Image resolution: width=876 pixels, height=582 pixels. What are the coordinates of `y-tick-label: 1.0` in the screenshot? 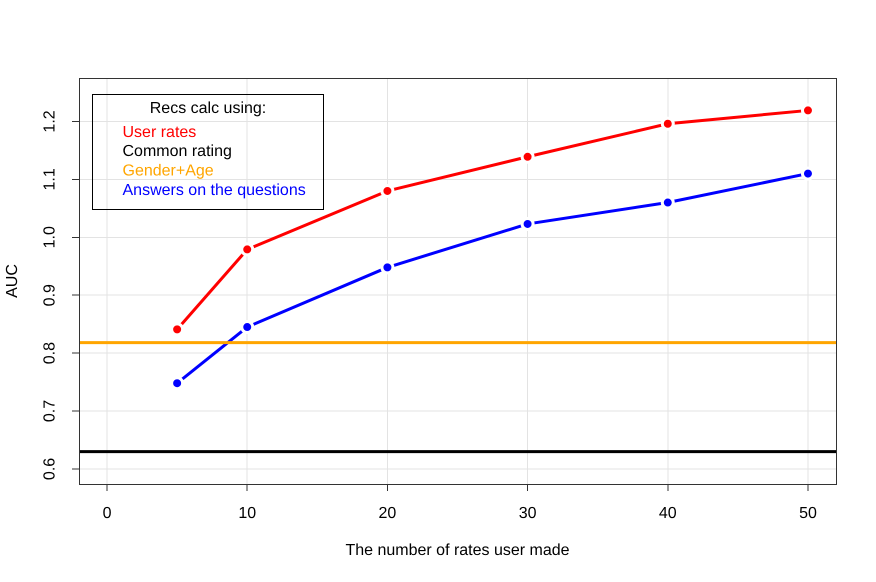 It's located at (49, 237).